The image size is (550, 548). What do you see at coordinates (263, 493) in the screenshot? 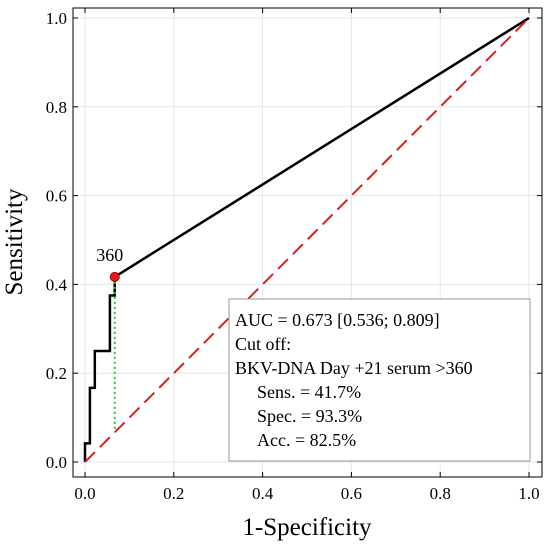
I see `x-tick-label: 0.4` at bounding box center [263, 493].